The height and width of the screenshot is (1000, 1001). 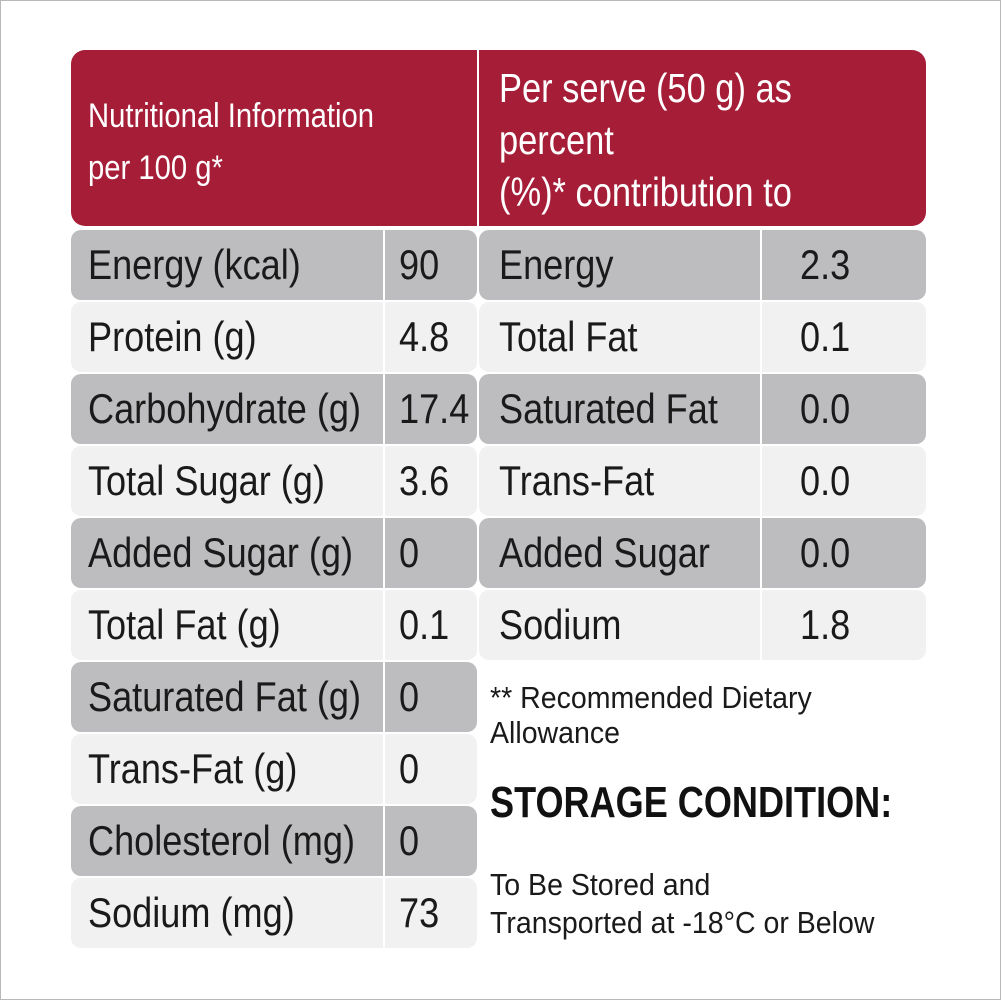 What do you see at coordinates (619, 409) in the screenshot?
I see `nutrient-name: Saturated Fat` at bounding box center [619, 409].